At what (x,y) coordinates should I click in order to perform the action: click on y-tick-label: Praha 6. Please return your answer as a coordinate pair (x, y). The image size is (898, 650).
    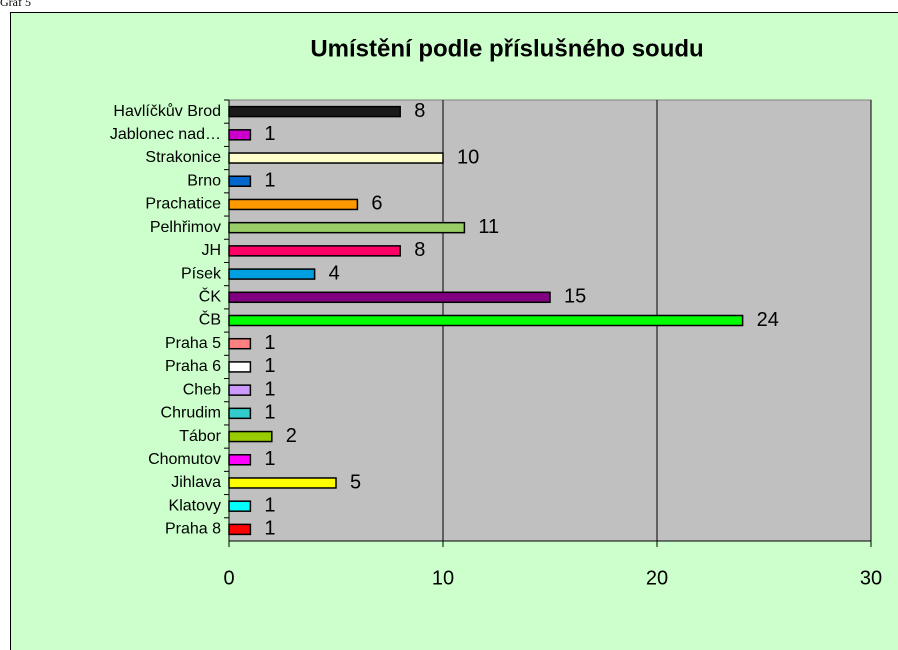
    Looking at the image, I should click on (193, 366).